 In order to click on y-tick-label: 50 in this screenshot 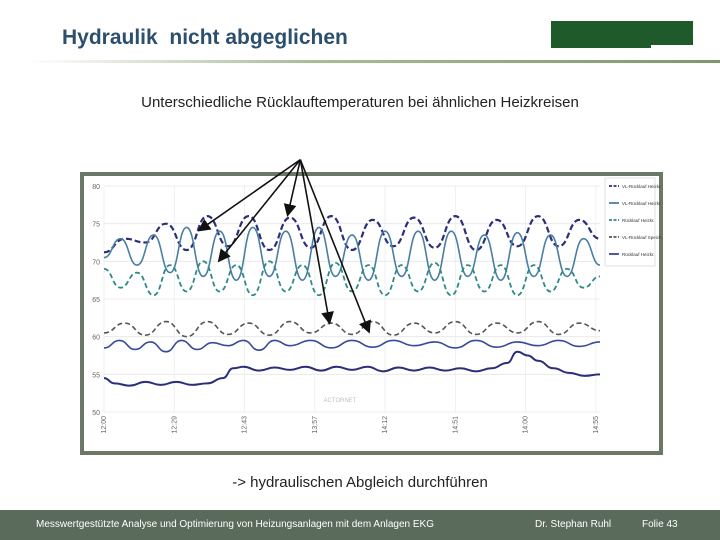, I will do `click(96, 413)`.